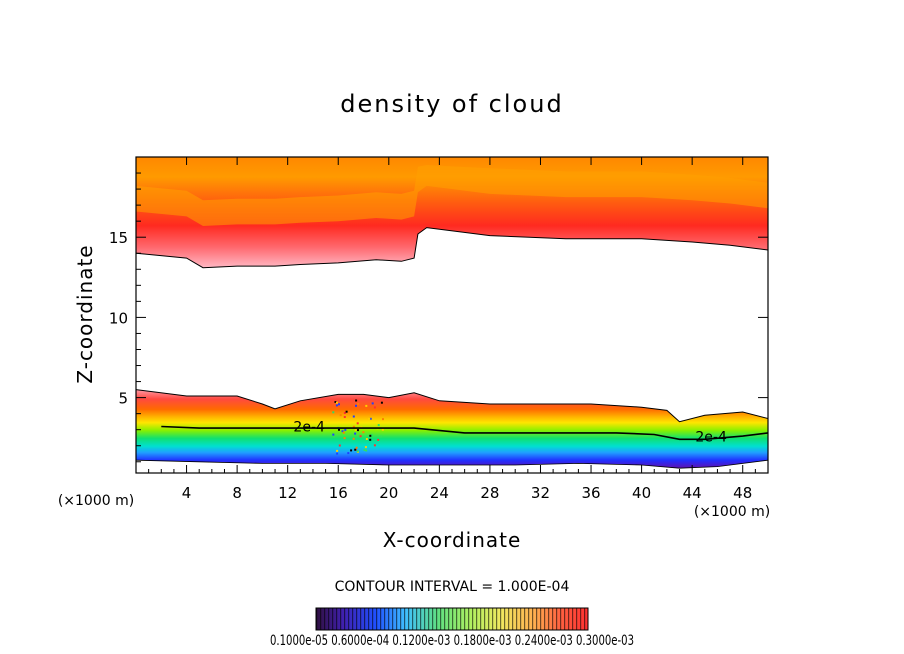 This screenshot has width=904, height=654. Describe the element at coordinates (85, 313) in the screenshot. I see `y-axis-label: Z-coordinate` at that location.